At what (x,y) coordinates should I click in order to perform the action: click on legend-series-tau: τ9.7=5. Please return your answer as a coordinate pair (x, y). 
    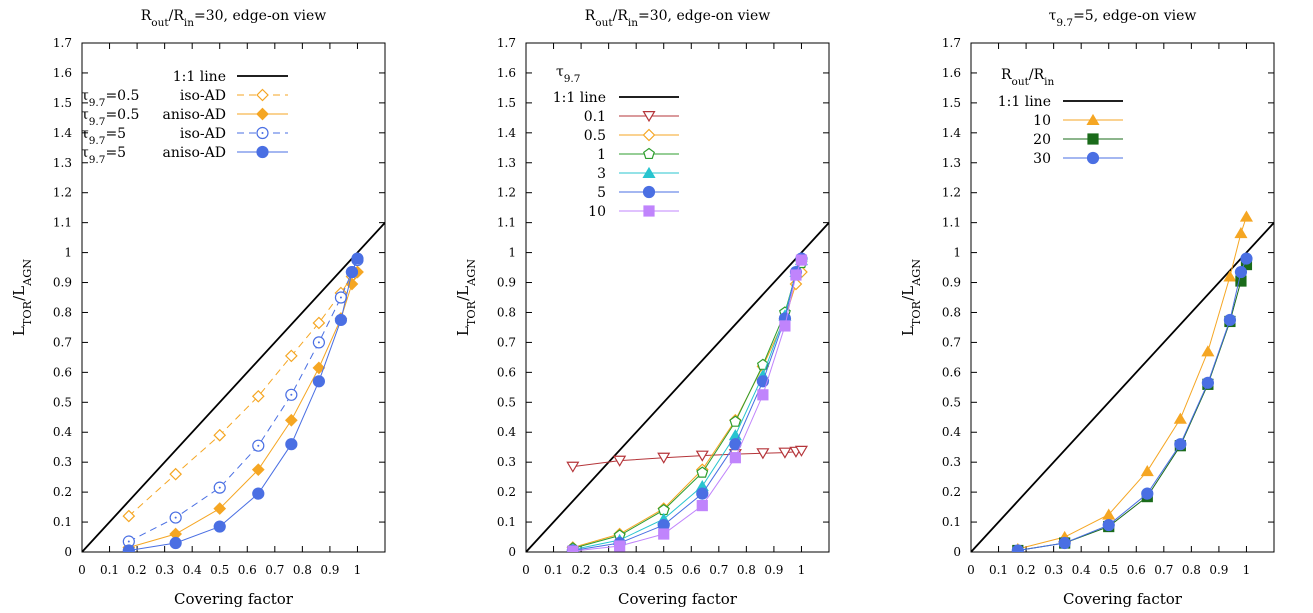
    Looking at the image, I should click on (103, 155).